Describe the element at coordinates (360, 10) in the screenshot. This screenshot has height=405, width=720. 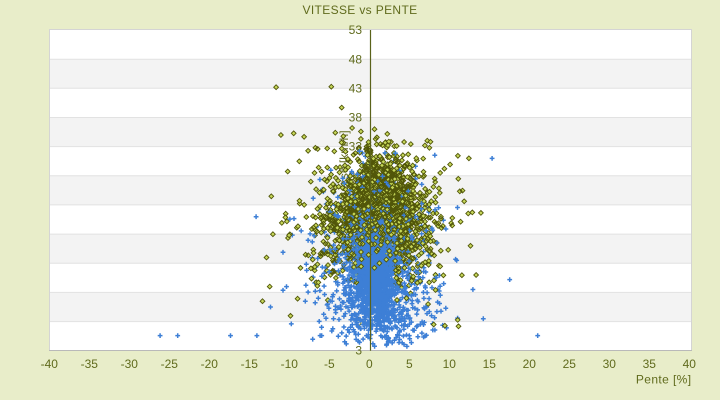
I see `svg-text: VITESSE vs PENTE` at that location.